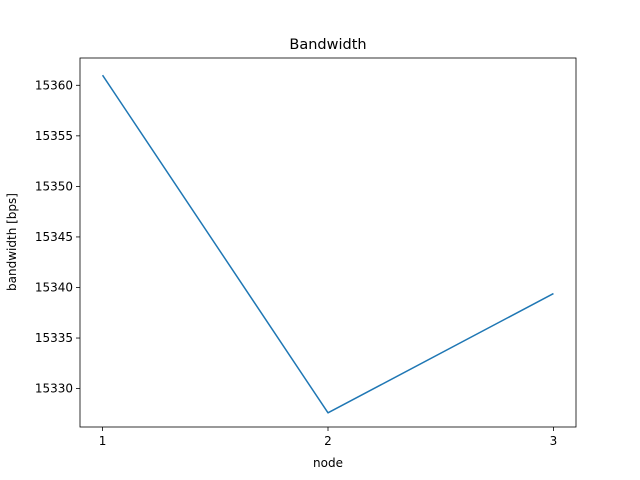  What do you see at coordinates (103, 441) in the screenshot?
I see `x-tick-label: 1` at bounding box center [103, 441].